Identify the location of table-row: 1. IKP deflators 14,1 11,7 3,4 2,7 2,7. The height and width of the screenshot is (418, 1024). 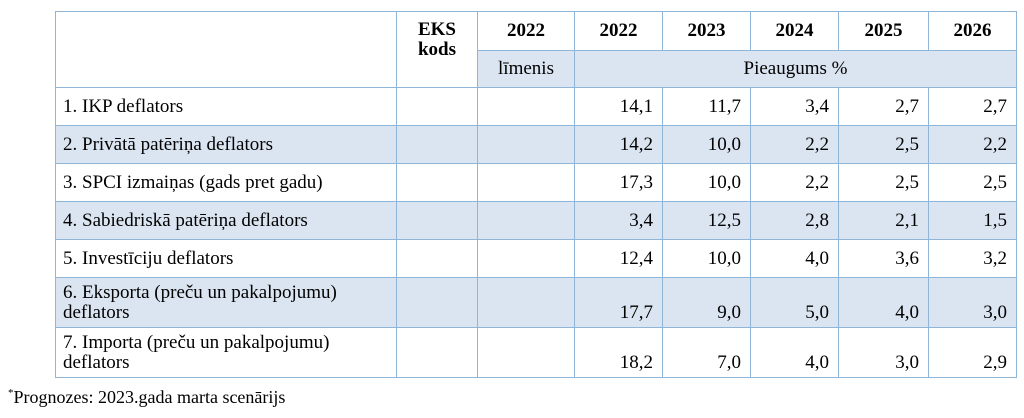
(536, 106).